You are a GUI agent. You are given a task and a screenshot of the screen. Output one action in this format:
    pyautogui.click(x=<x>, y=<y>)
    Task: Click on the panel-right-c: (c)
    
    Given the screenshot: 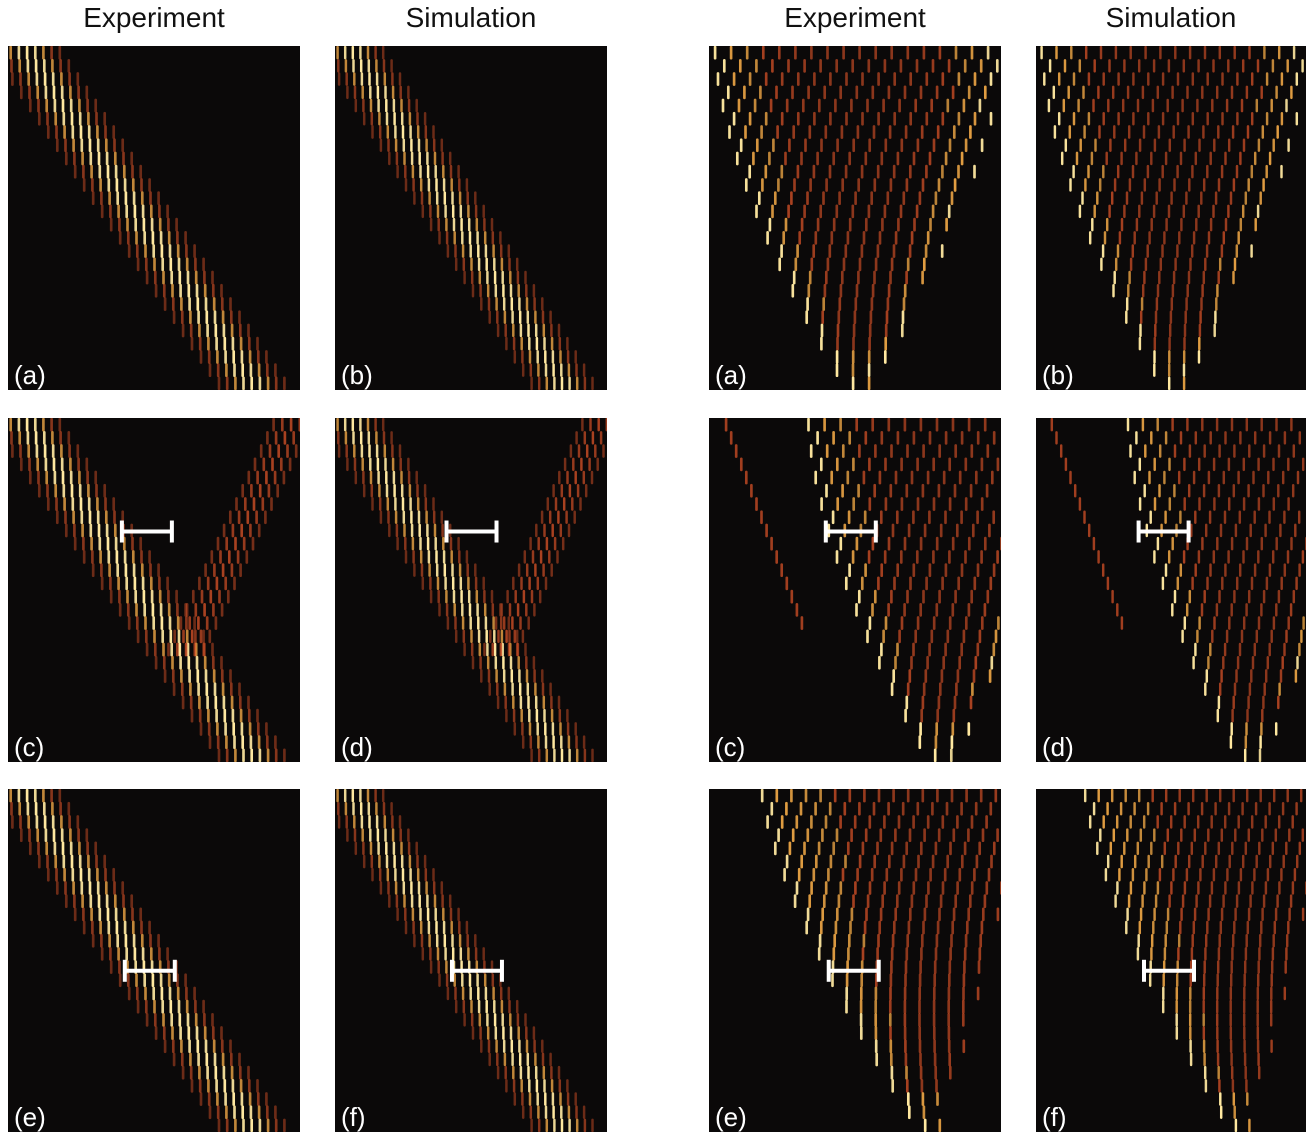 What is the action you would take?
    pyautogui.click(x=855, y=590)
    